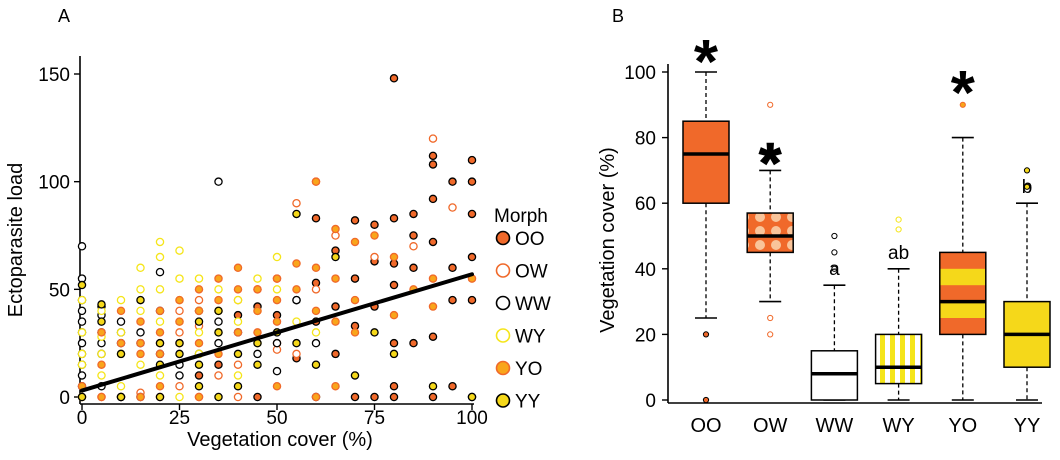 This screenshot has height=460, width=1060. Describe the element at coordinates (530, 337) in the screenshot. I see `legend-label-wy: WY` at that location.